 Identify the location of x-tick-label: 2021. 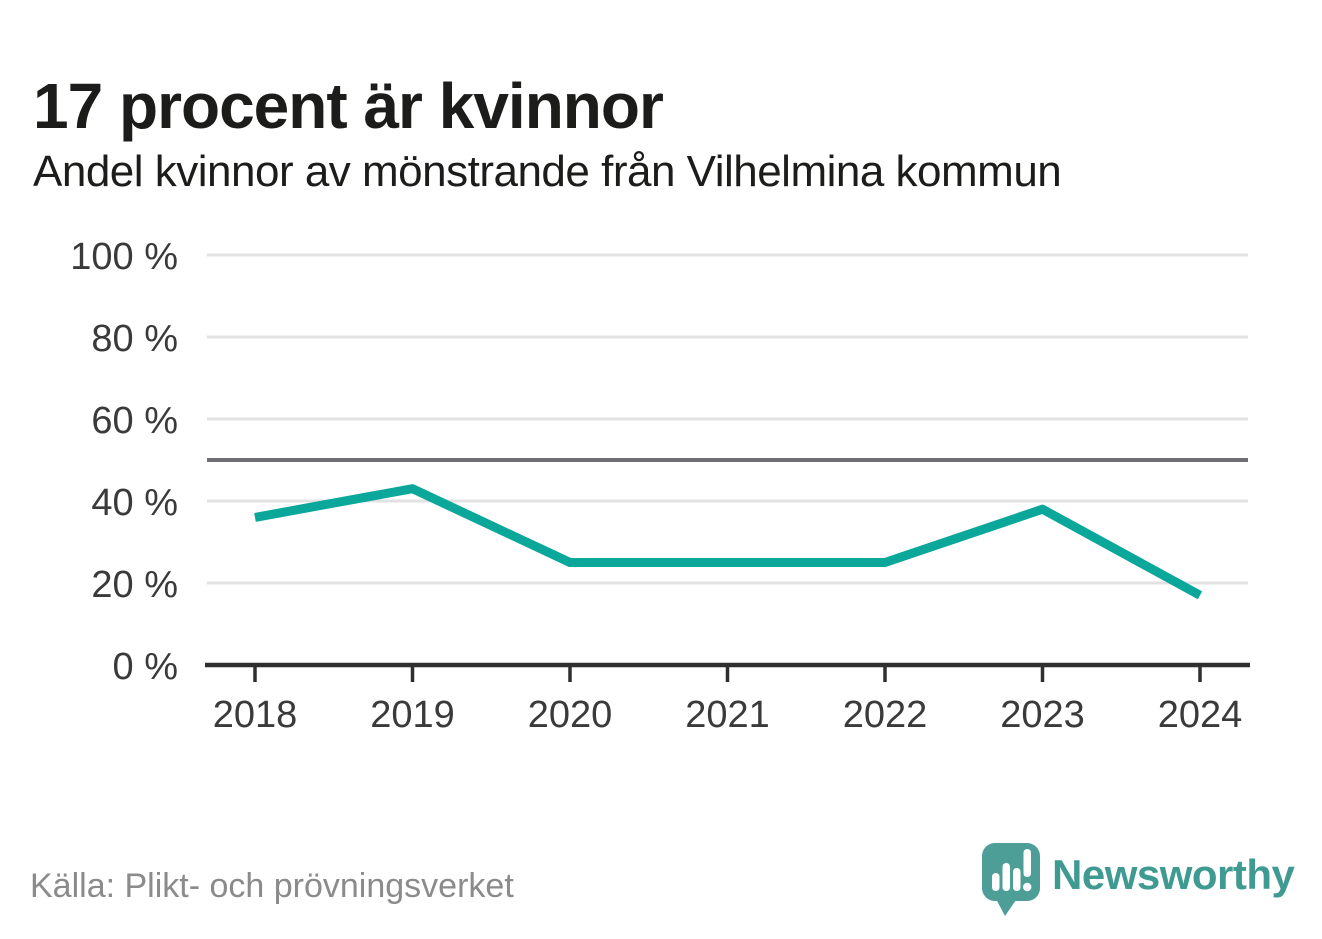
(727, 715).